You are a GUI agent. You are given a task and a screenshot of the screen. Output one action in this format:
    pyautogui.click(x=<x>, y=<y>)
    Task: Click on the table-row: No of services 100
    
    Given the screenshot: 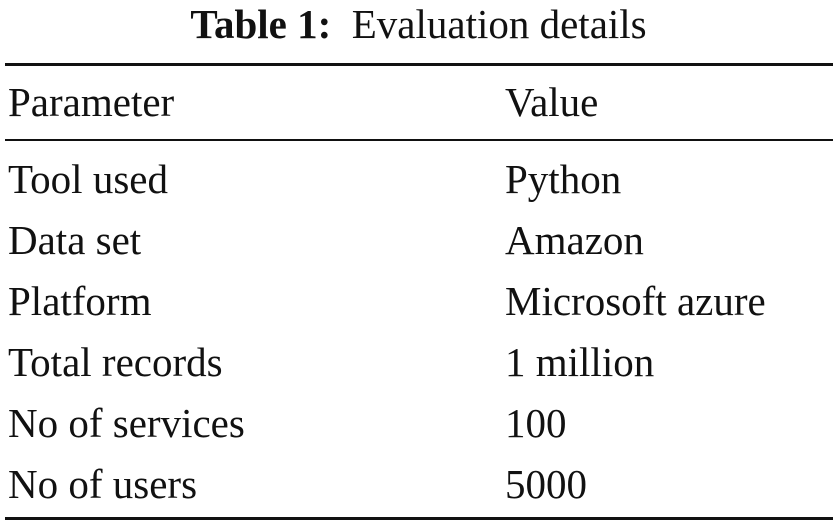 What is the action you would take?
    pyautogui.click(x=418, y=429)
    